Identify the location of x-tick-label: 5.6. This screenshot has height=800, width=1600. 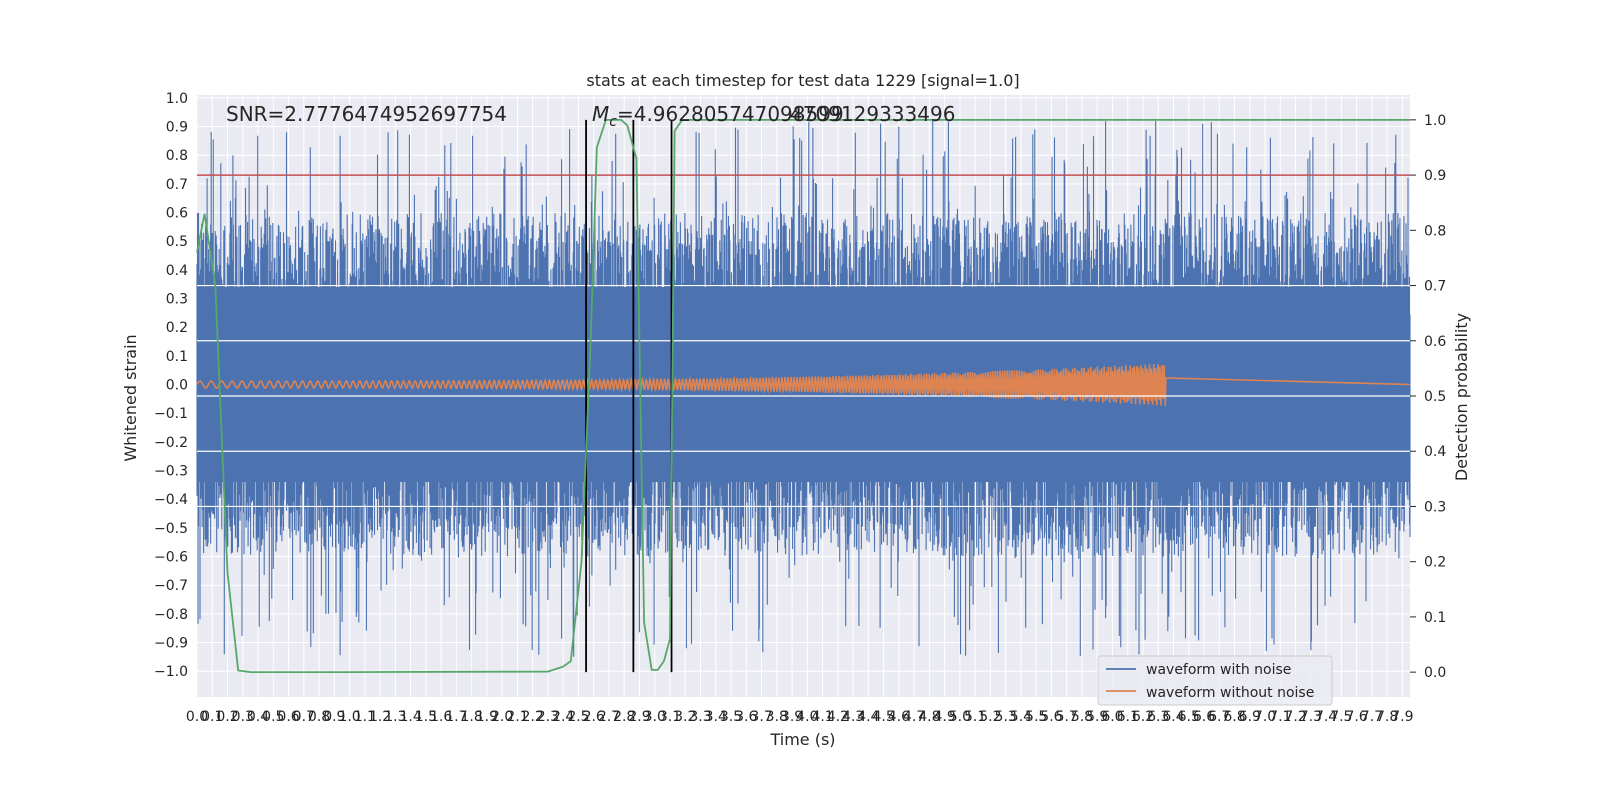
(1051, 717).